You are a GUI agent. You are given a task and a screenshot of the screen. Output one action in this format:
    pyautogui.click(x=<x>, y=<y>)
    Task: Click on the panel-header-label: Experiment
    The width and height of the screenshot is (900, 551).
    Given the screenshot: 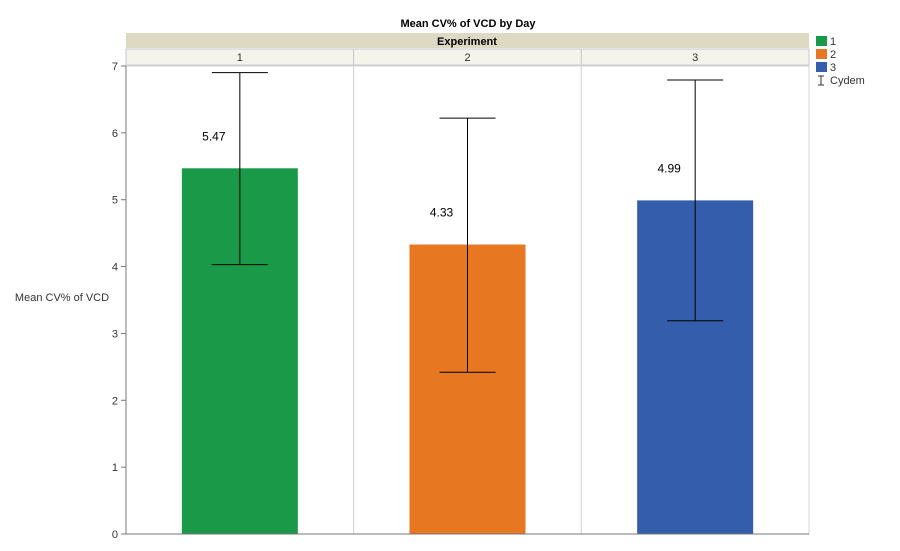 What is the action you would take?
    pyautogui.click(x=467, y=42)
    